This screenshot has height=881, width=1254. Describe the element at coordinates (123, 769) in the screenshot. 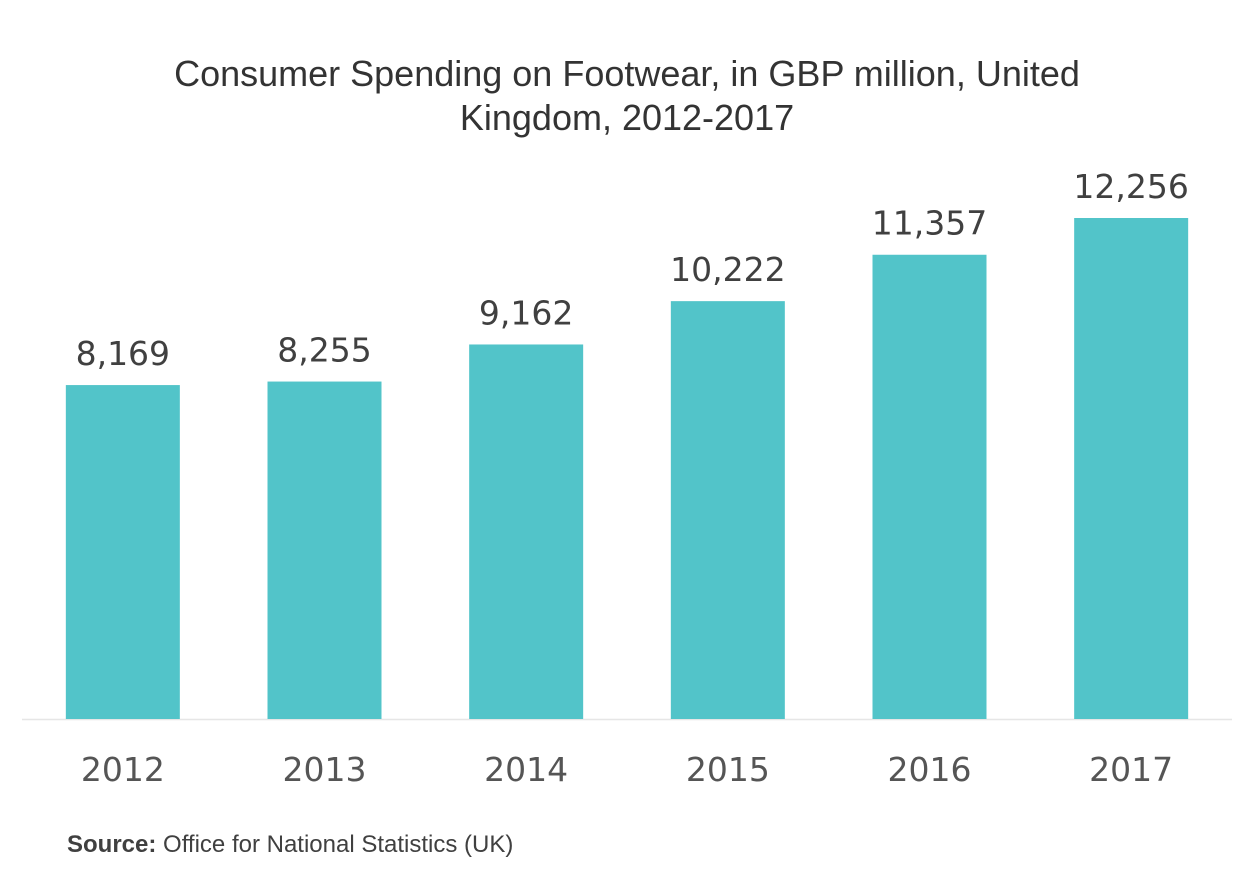

I see `x-tick-label-2012: 2012` at that location.